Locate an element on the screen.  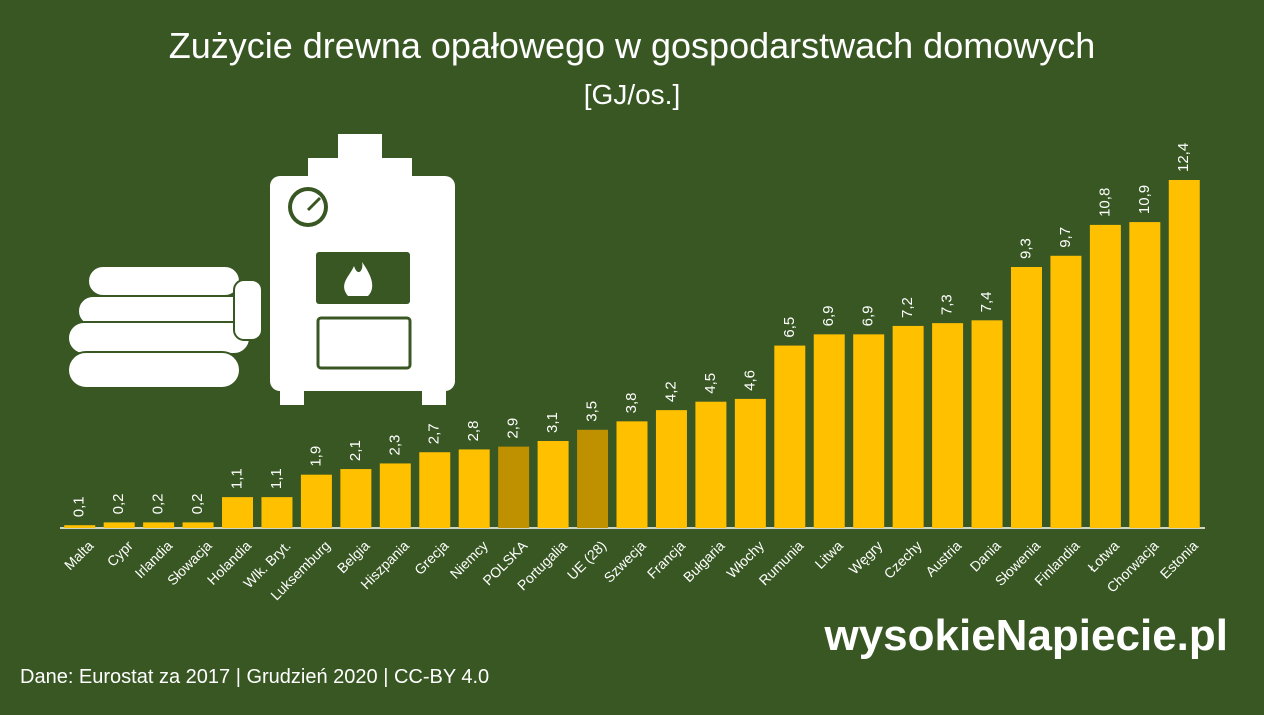
value-label: 4,5 is located at coordinates (710, 383).